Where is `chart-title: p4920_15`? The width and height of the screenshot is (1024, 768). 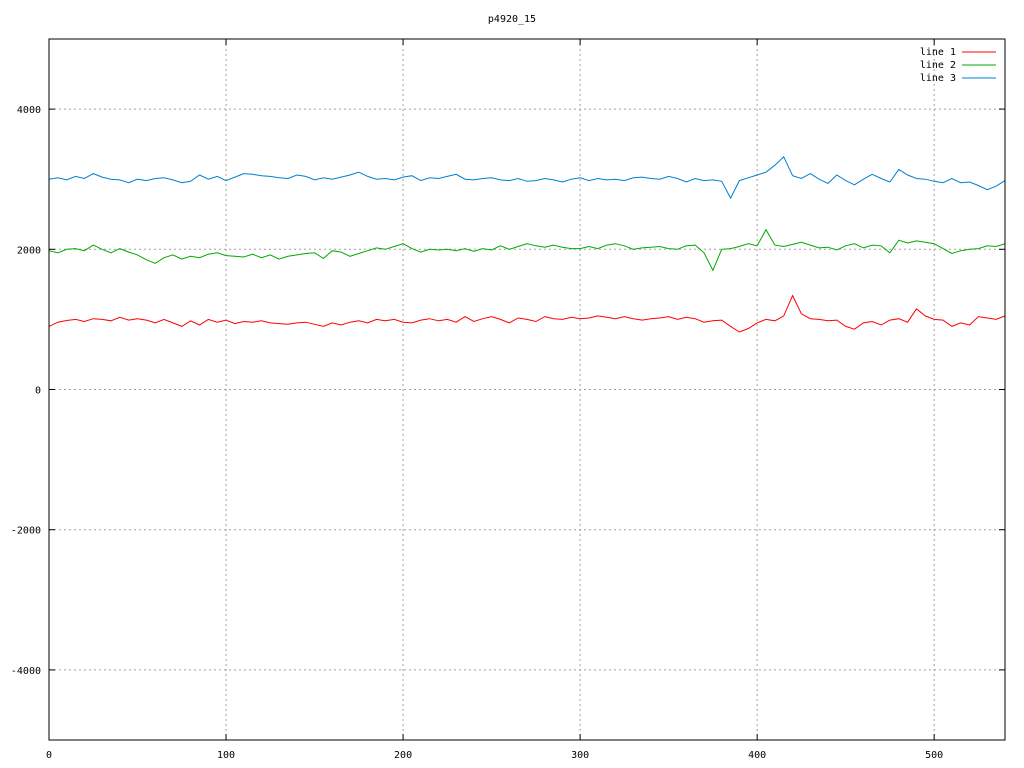
chart-title: p4920_15 is located at coordinates (512, 19).